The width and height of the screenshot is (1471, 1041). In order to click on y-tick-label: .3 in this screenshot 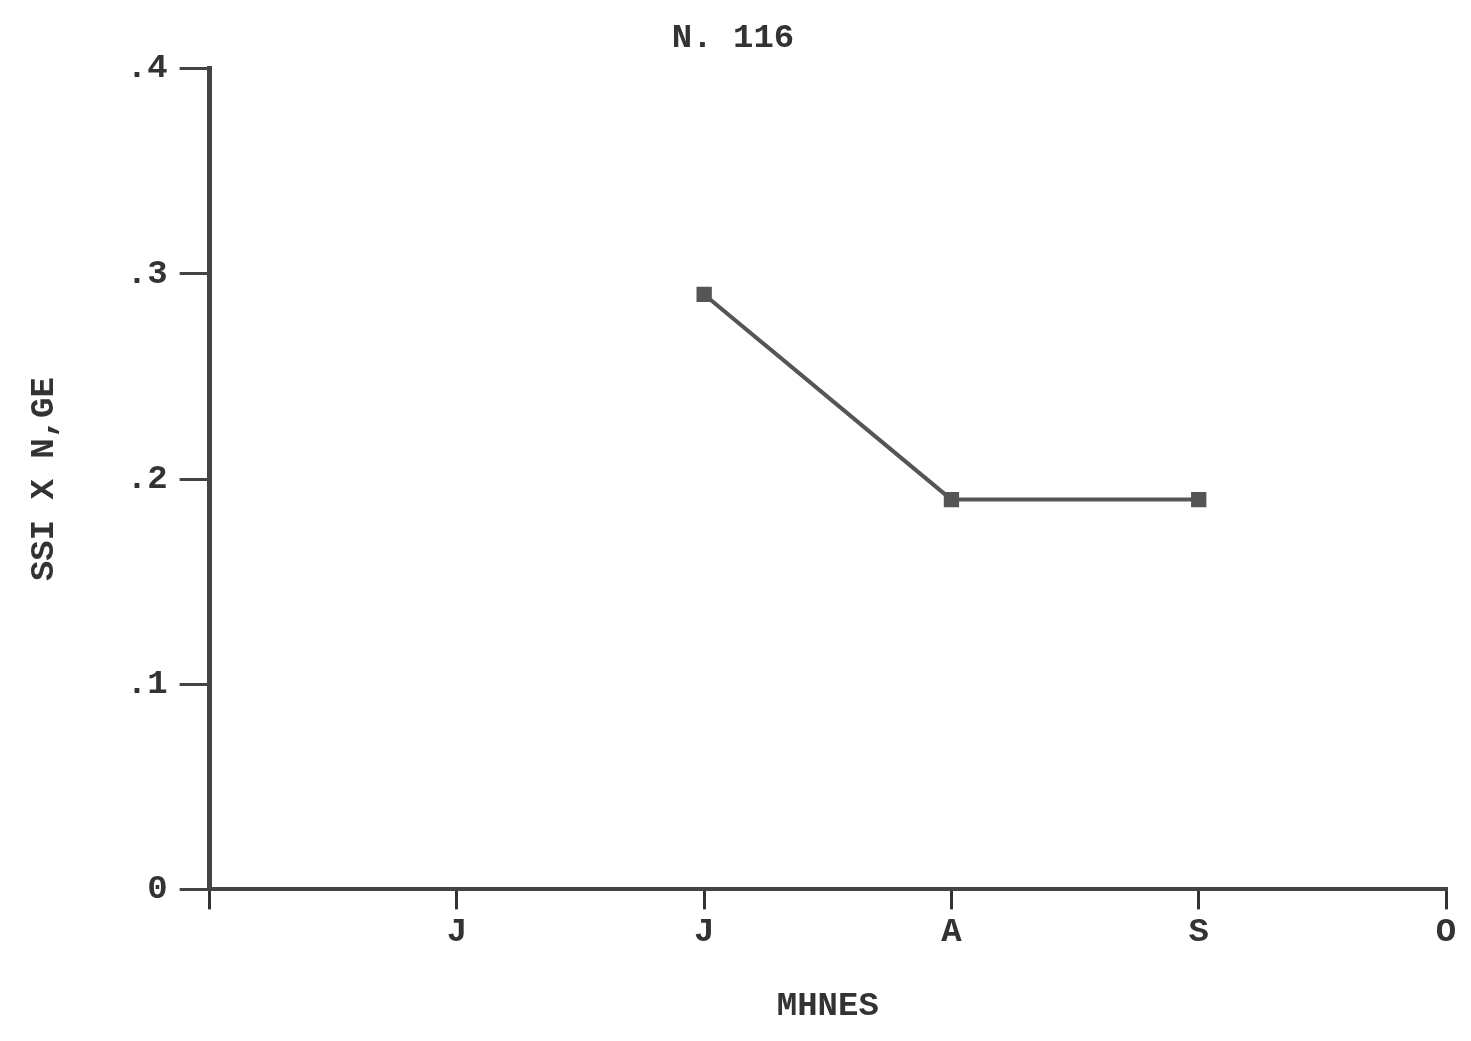, I will do `click(147, 273)`.